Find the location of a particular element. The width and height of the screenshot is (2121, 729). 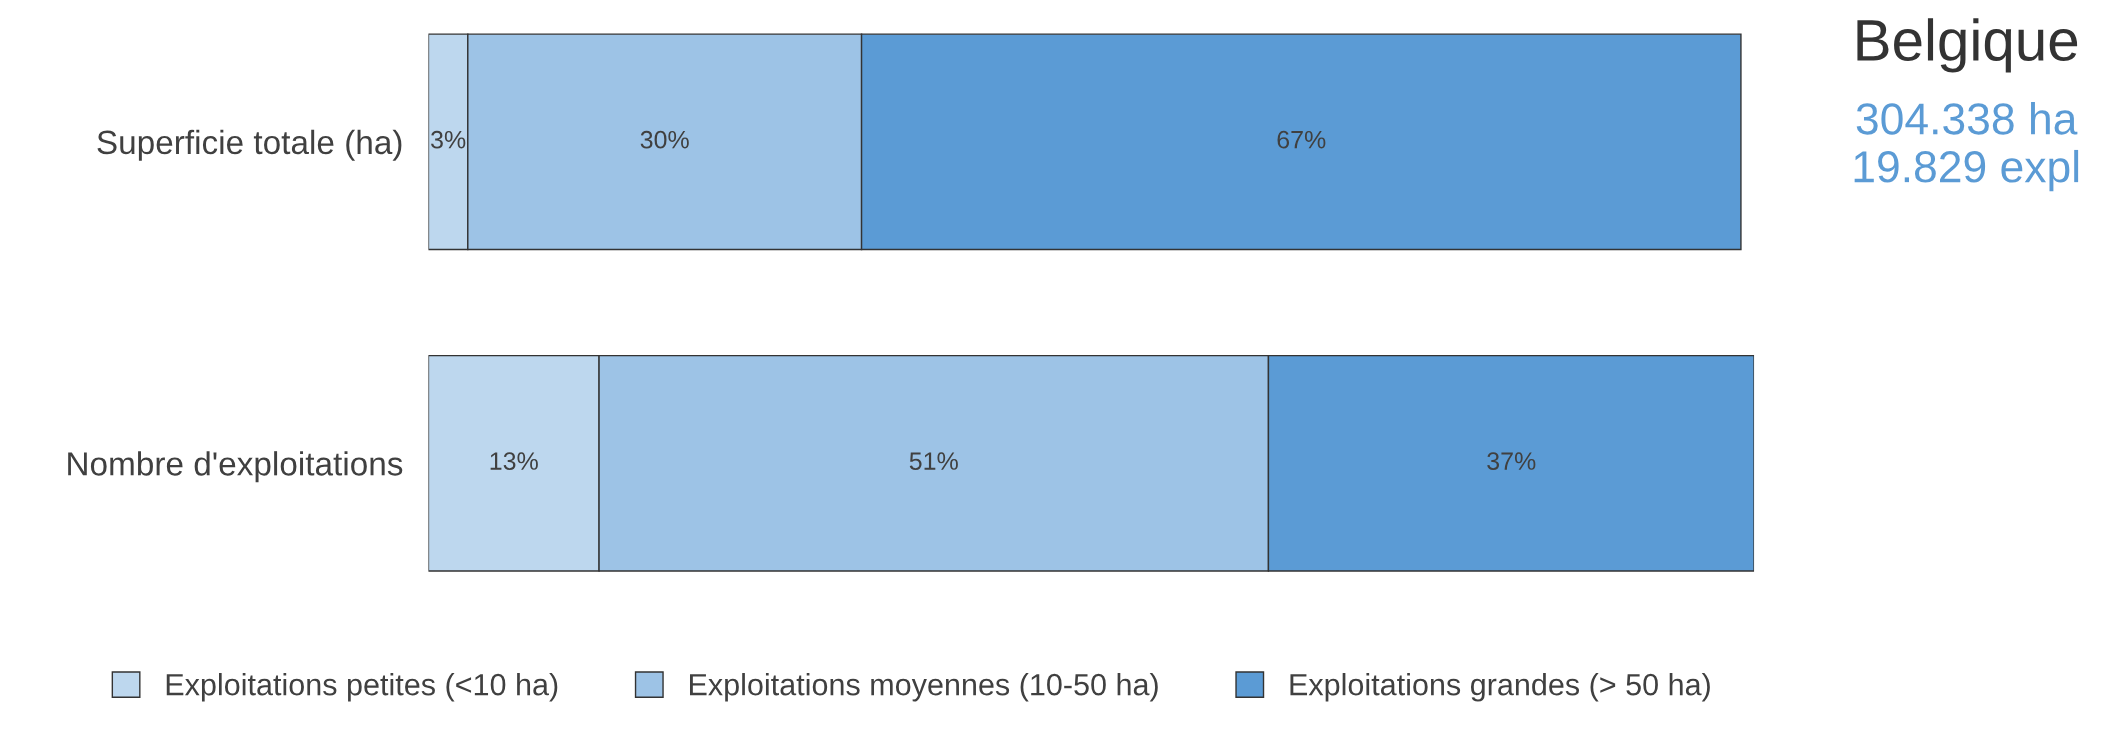

text: 304.338 ha 19.829 expl is located at coordinates (1966, 147).